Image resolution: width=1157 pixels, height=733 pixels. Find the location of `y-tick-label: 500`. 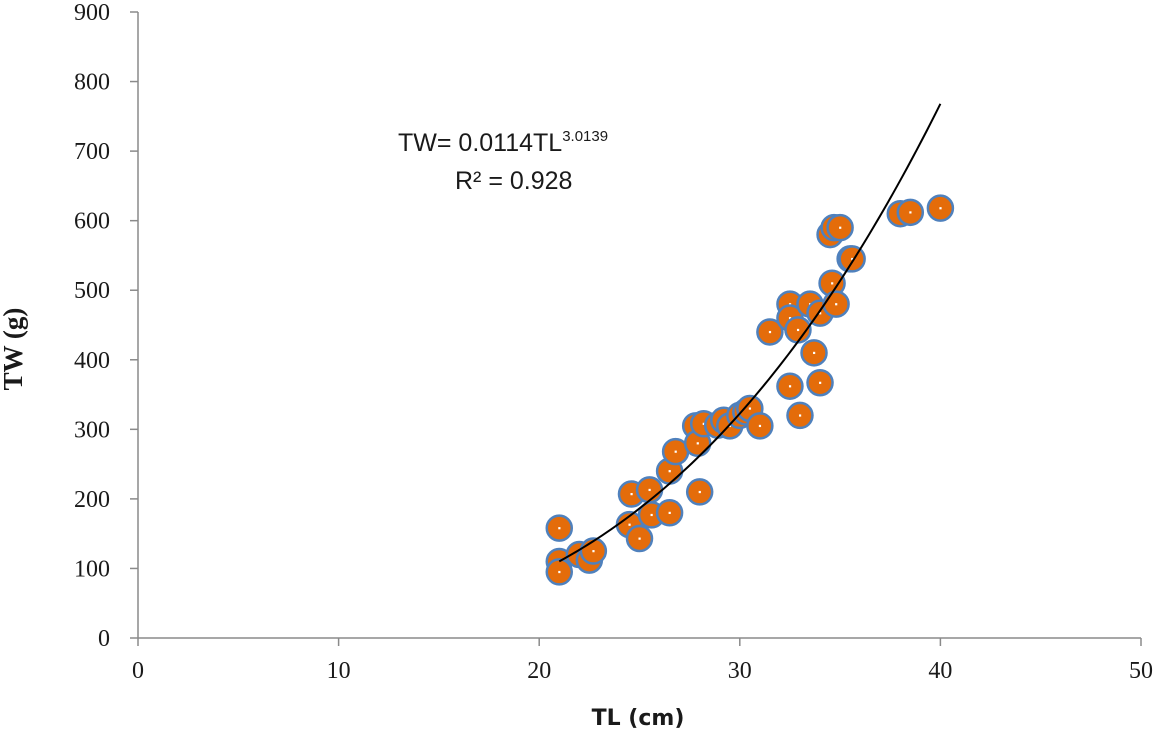

y-tick-label: 500 is located at coordinates (92, 291).